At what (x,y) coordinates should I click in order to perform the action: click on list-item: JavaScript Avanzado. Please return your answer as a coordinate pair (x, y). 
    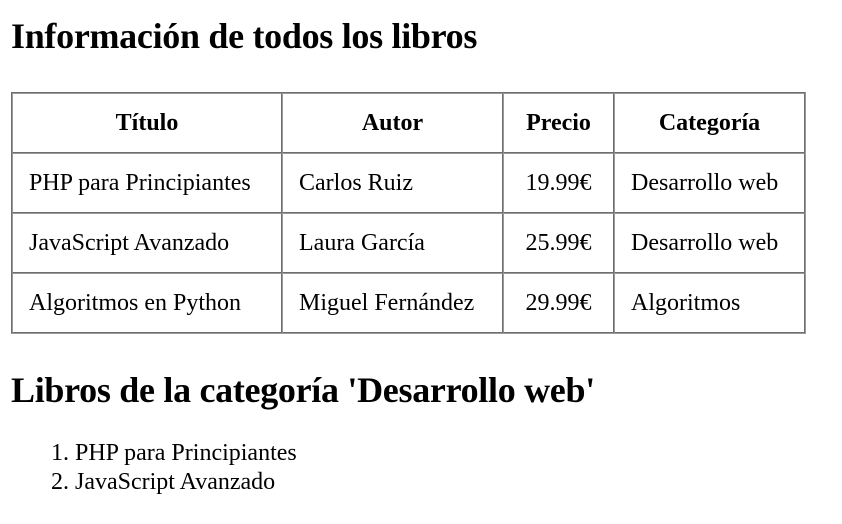
    Looking at the image, I should click on (458, 482).